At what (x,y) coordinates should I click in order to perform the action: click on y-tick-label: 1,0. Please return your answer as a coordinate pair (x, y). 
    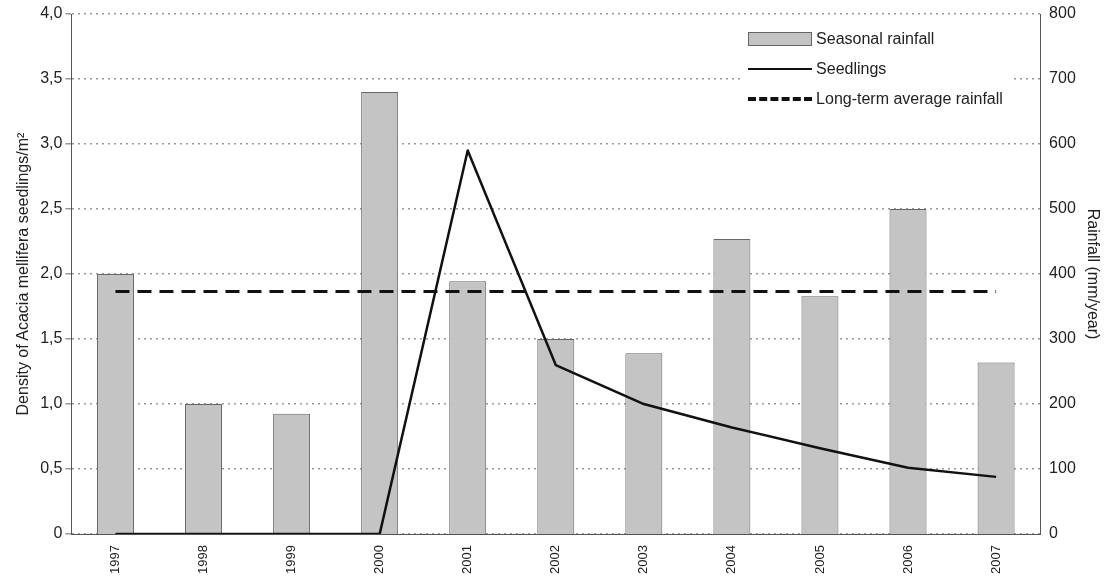
    Looking at the image, I should click on (51, 403).